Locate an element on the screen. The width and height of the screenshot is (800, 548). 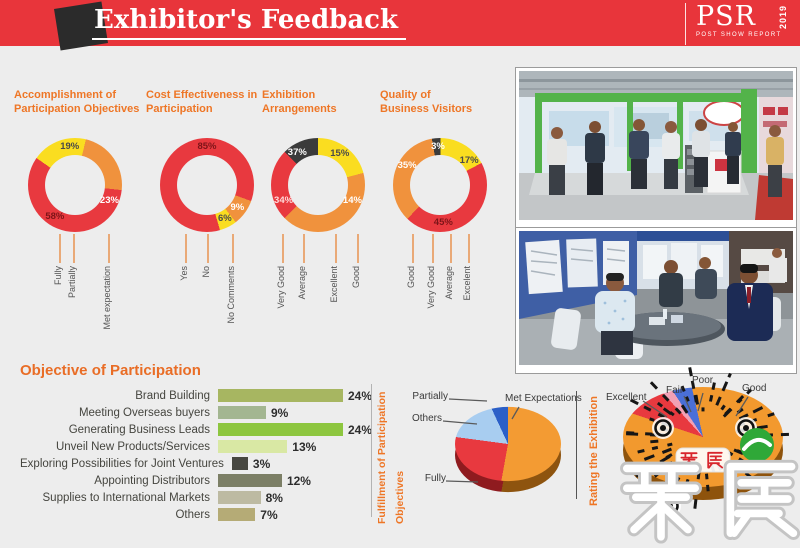
segment-value-label: 35% is located at coordinates (407, 165).